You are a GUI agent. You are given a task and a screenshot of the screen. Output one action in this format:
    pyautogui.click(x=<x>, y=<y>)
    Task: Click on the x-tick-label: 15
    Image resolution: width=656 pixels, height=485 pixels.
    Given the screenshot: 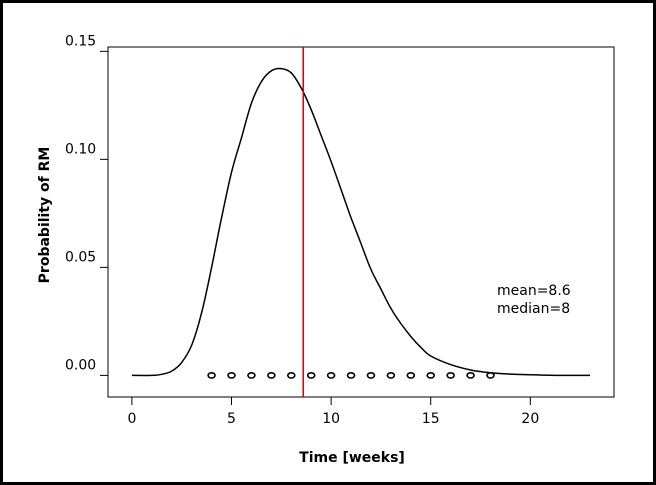 What is the action you would take?
    pyautogui.click(x=431, y=419)
    